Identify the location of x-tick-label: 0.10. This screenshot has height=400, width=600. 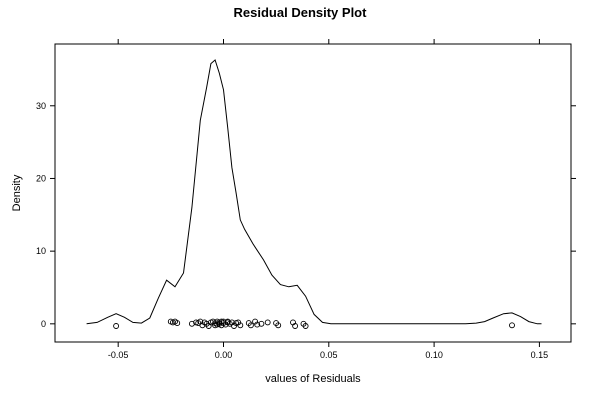
(434, 355).